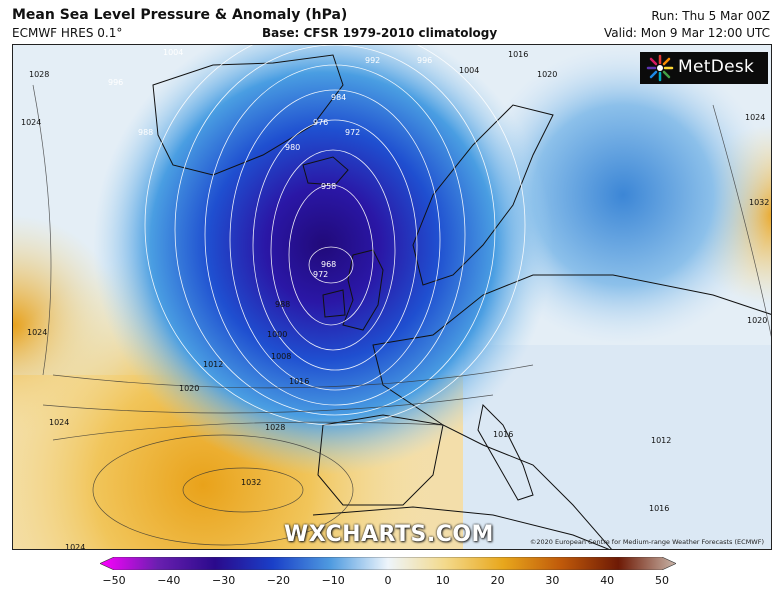 This screenshot has height=600, width=784. Describe the element at coordinates (67, 33) in the screenshot. I see `model-name: ECMWF HRES 0.1°` at that location.